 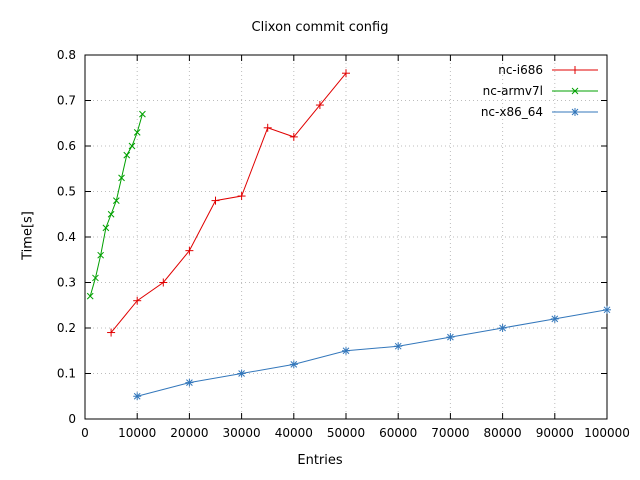 I want to click on y-tick-label: 0, so click(x=72, y=419).